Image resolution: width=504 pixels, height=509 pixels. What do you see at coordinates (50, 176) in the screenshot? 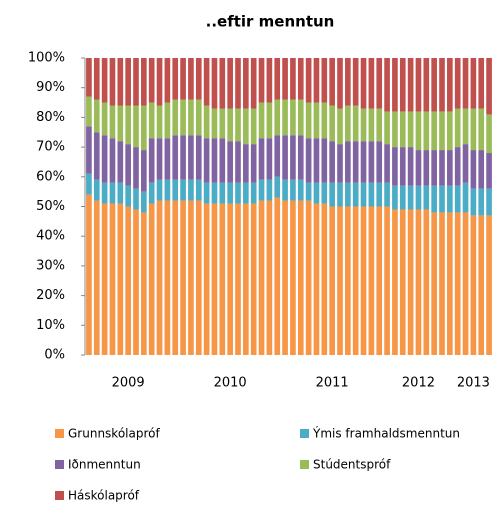
I see `y-tick-label: 60%` at bounding box center [50, 176].